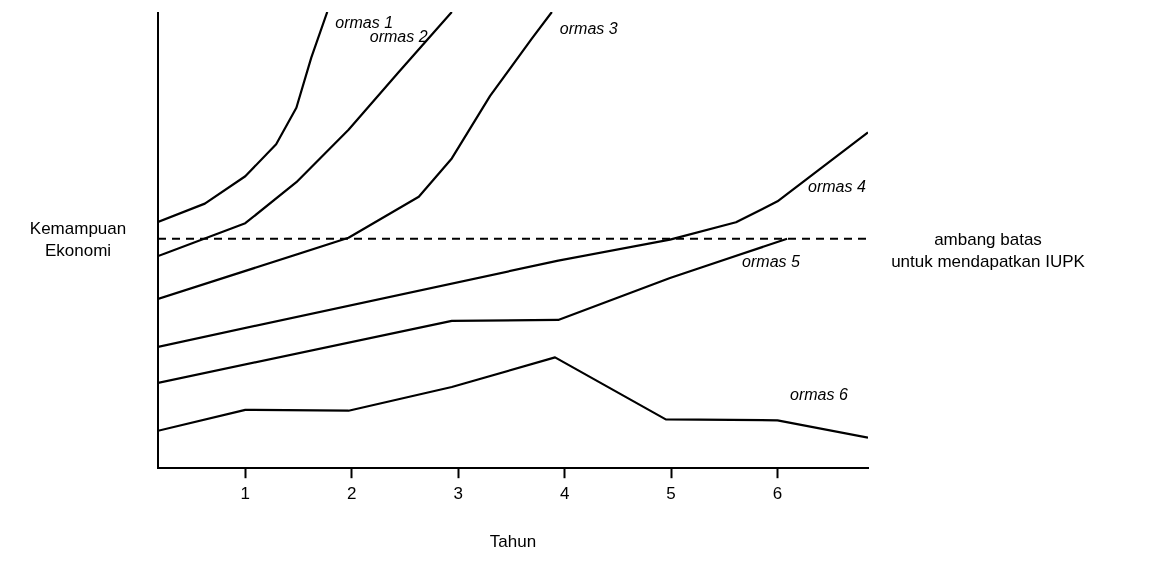  I want to click on series-label: ormas 2, so click(398, 36).